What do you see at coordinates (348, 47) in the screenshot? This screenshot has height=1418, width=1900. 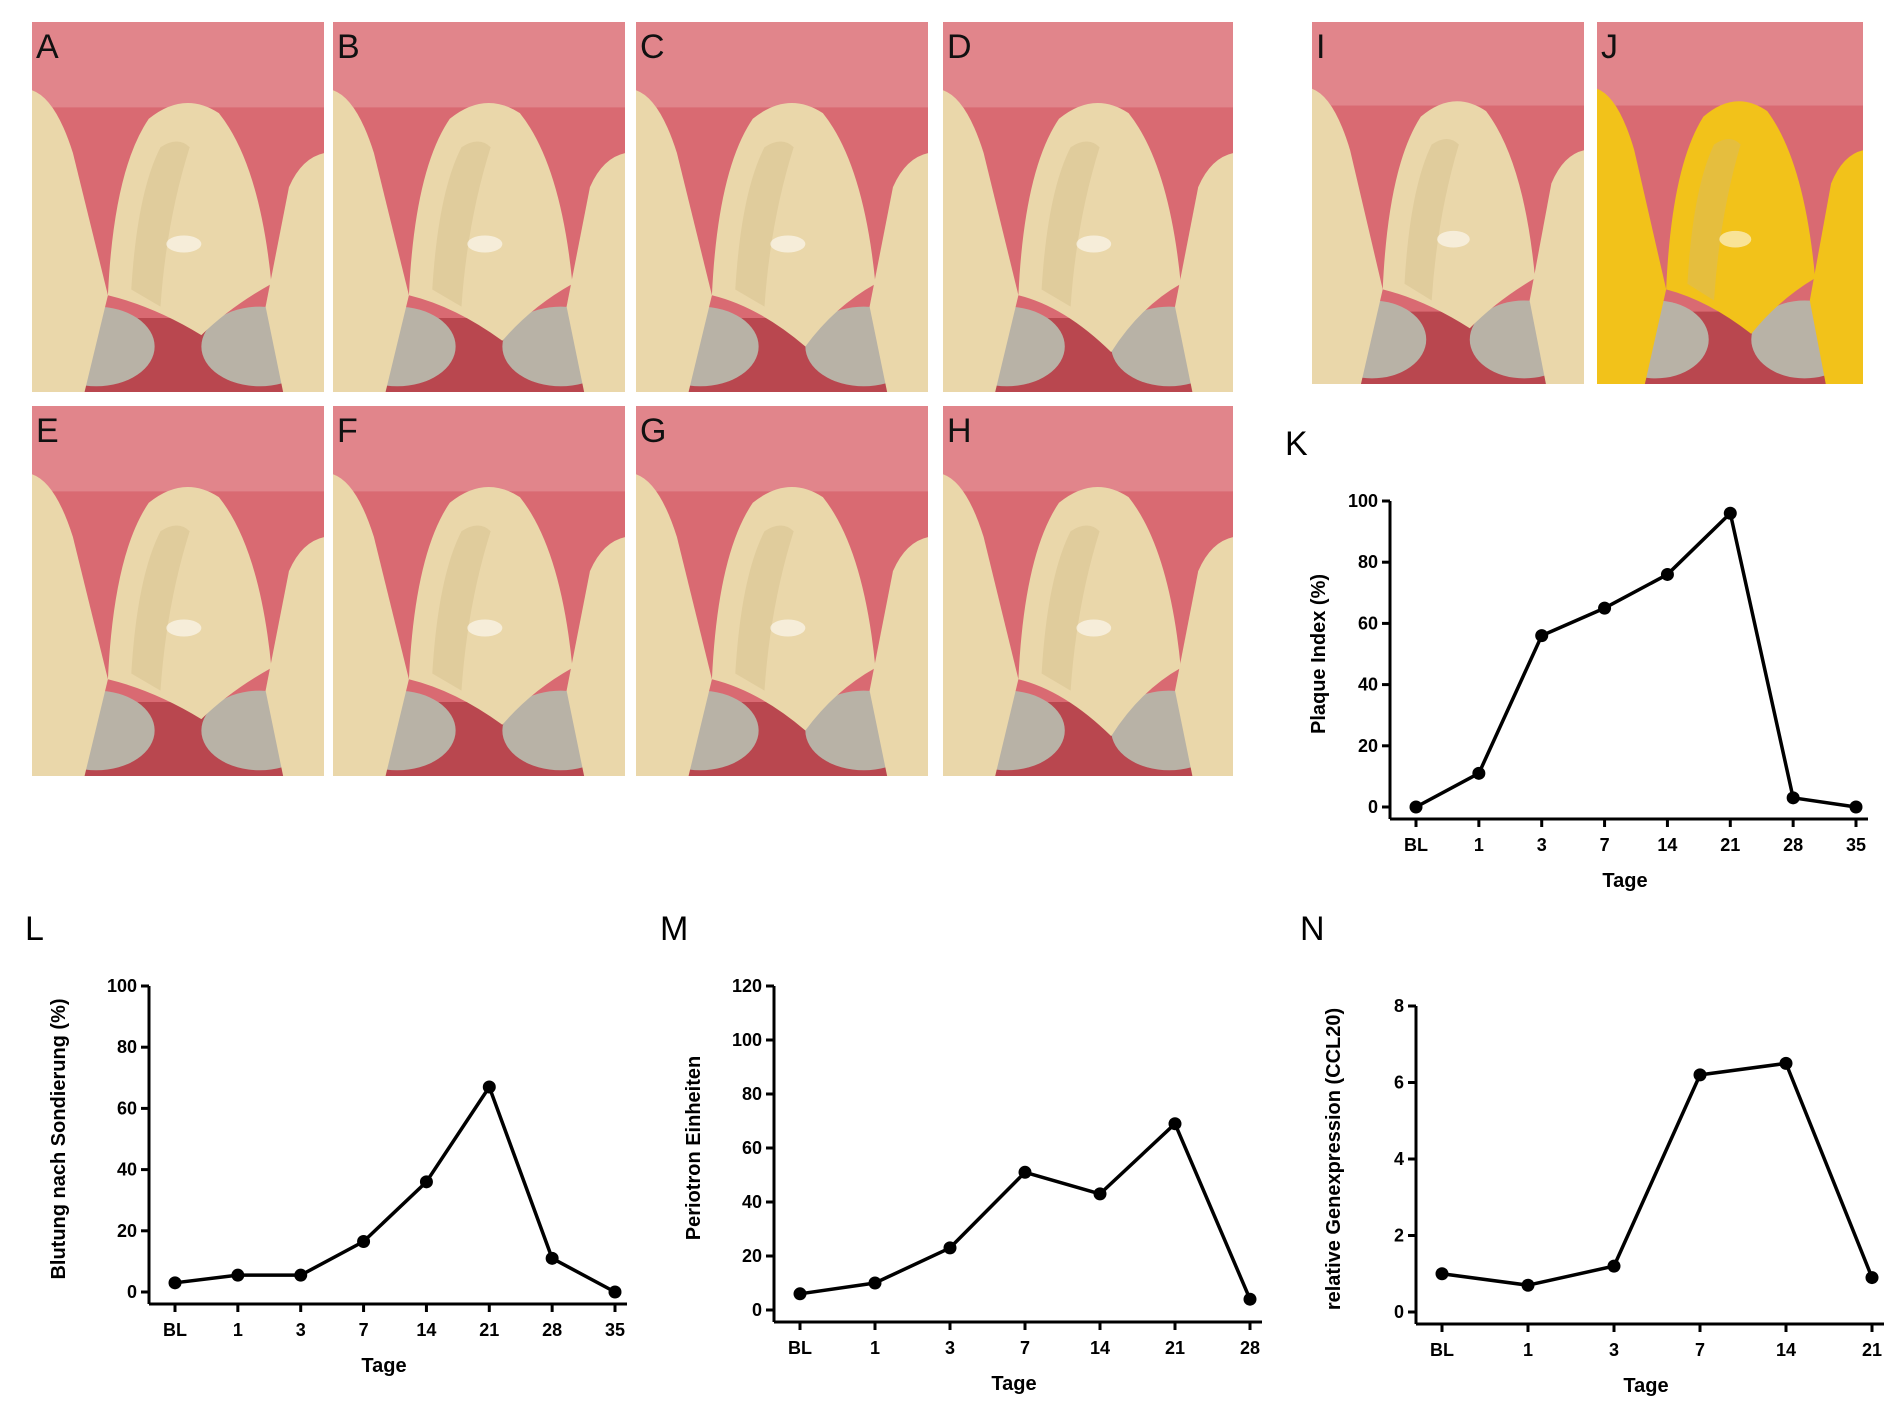 I see `panel-label: B` at bounding box center [348, 47].